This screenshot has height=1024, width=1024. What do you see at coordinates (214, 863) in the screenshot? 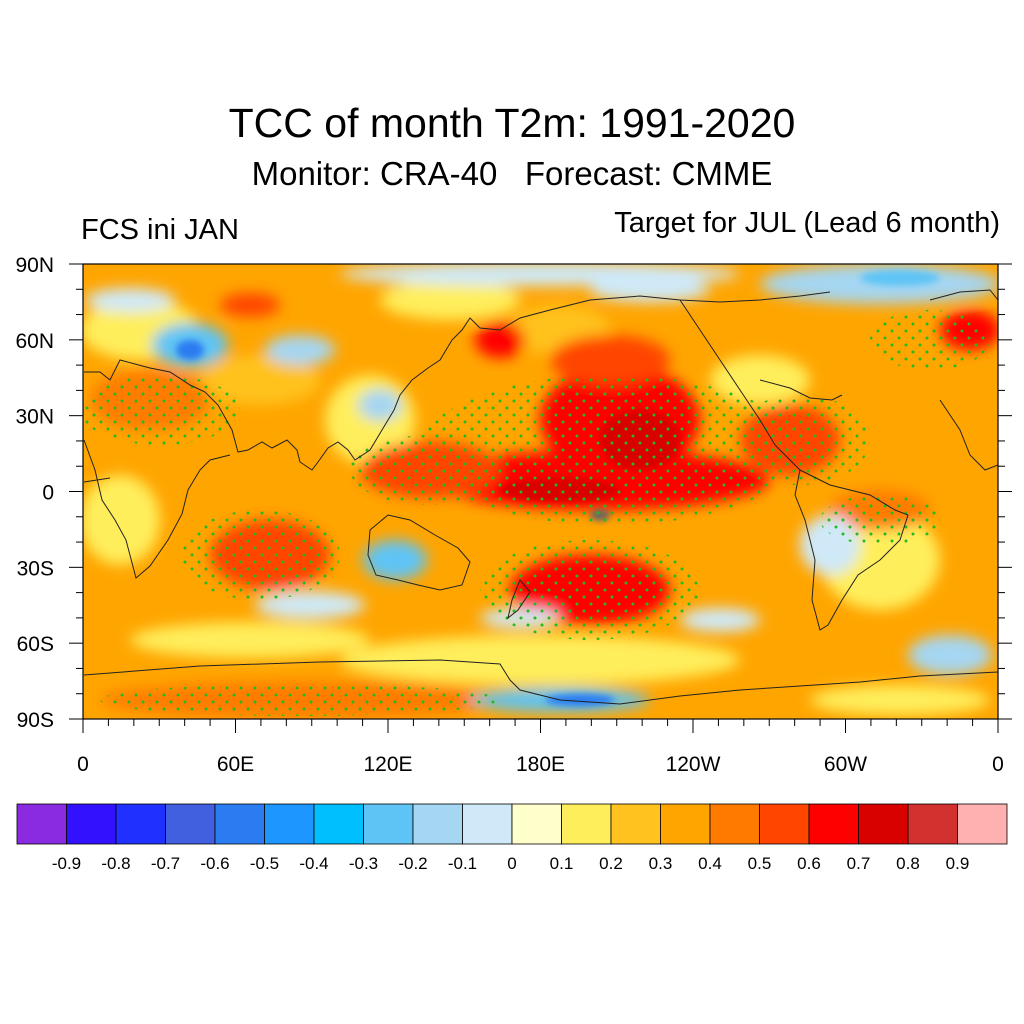
I see `colorbar-label: -0.6` at bounding box center [214, 863].